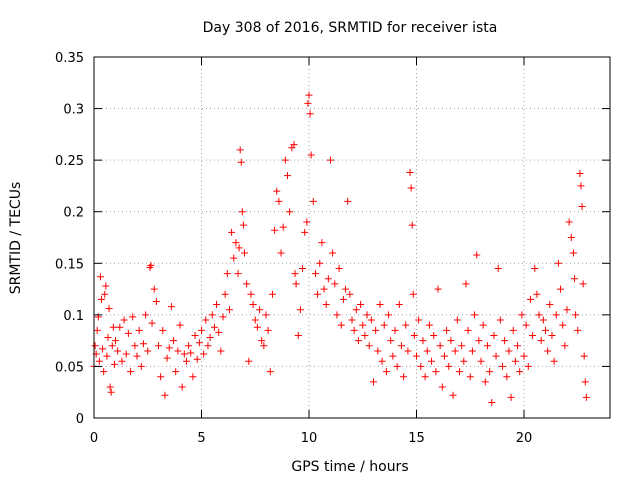 This screenshot has height=480, width=640. Describe the element at coordinates (73, 110) in the screenshot. I see `y-tick-label: 0.3` at that location.